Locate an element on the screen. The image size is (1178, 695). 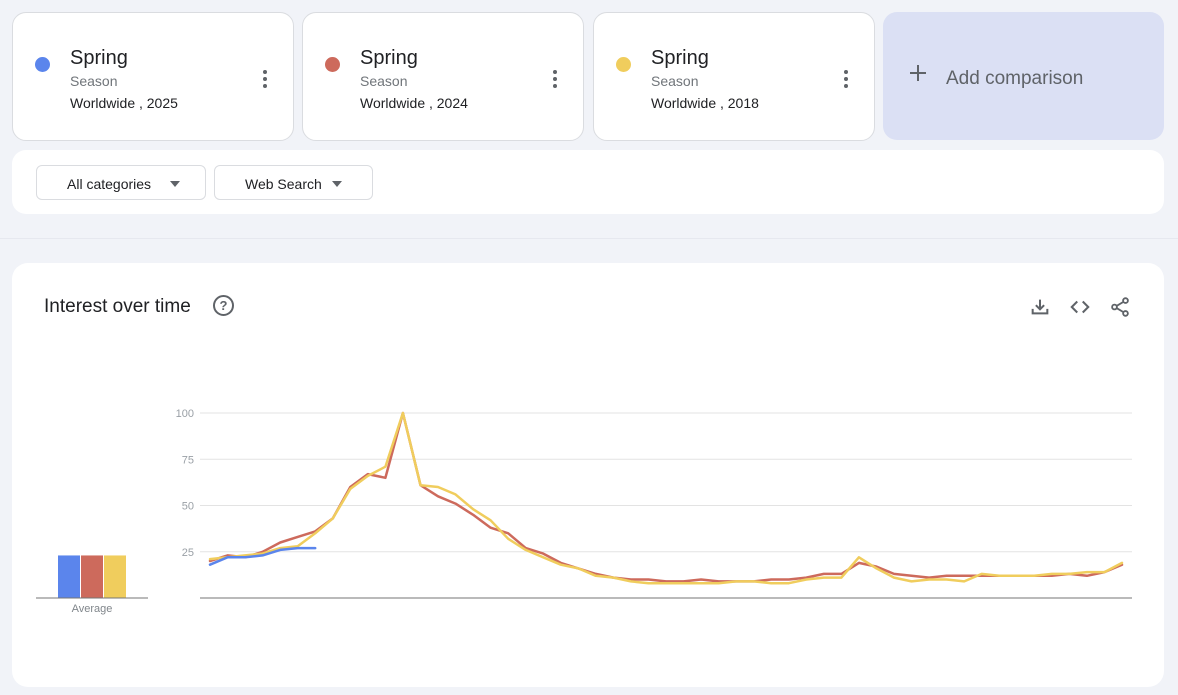
download-icon is located at coordinates (1040, 307).